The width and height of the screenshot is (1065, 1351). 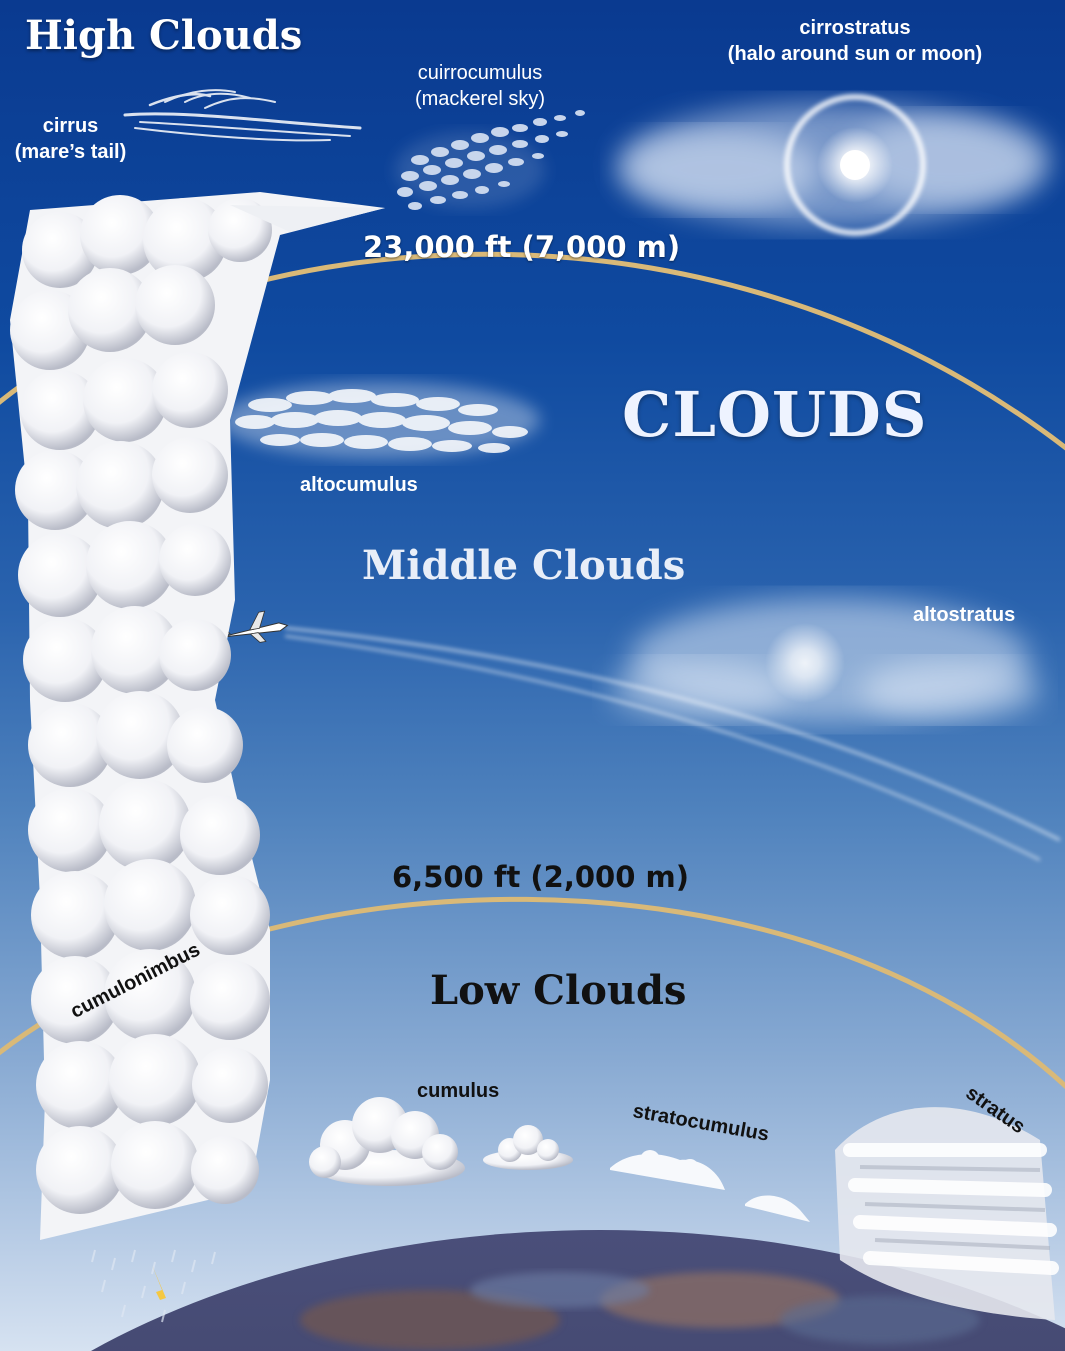 What do you see at coordinates (558, 990) in the screenshot?
I see `low-clouds-title: Low Clouds` at bounding box center [558, 990].